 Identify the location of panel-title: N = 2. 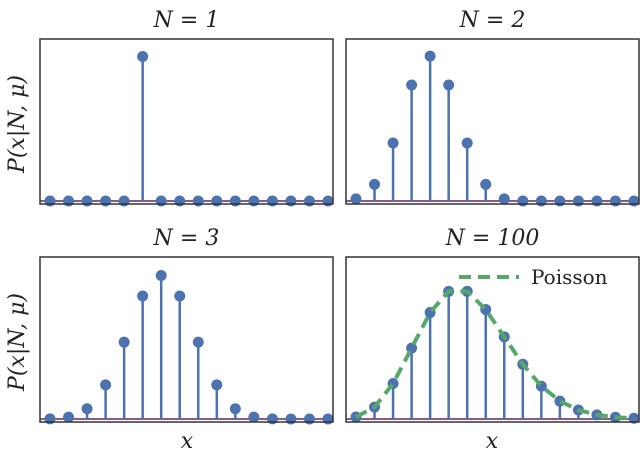
(492, 20).